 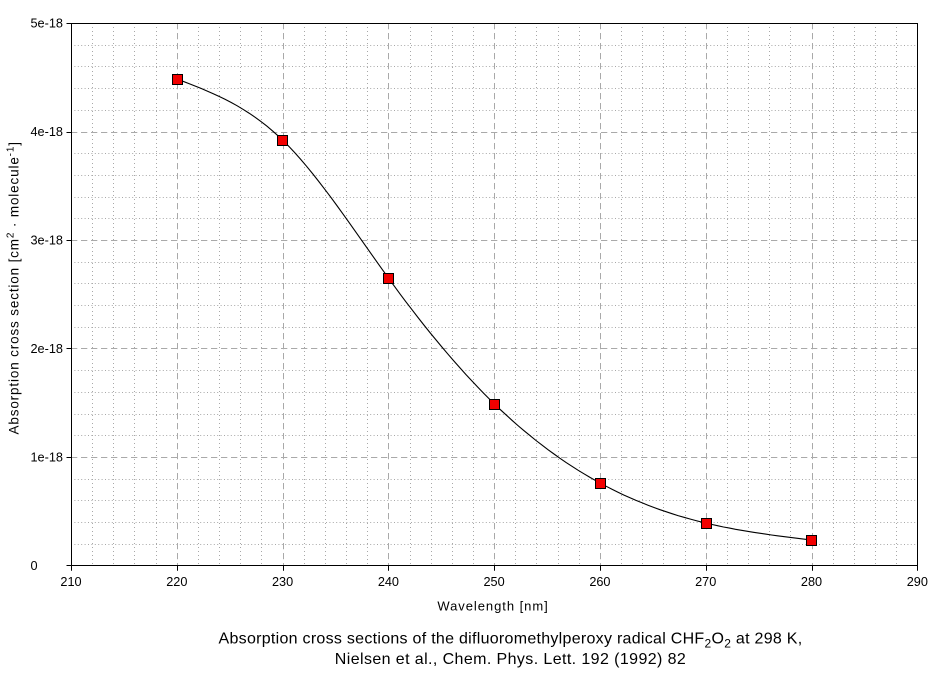 I want to click on svg-text: 250, so click(x=494, y=582).